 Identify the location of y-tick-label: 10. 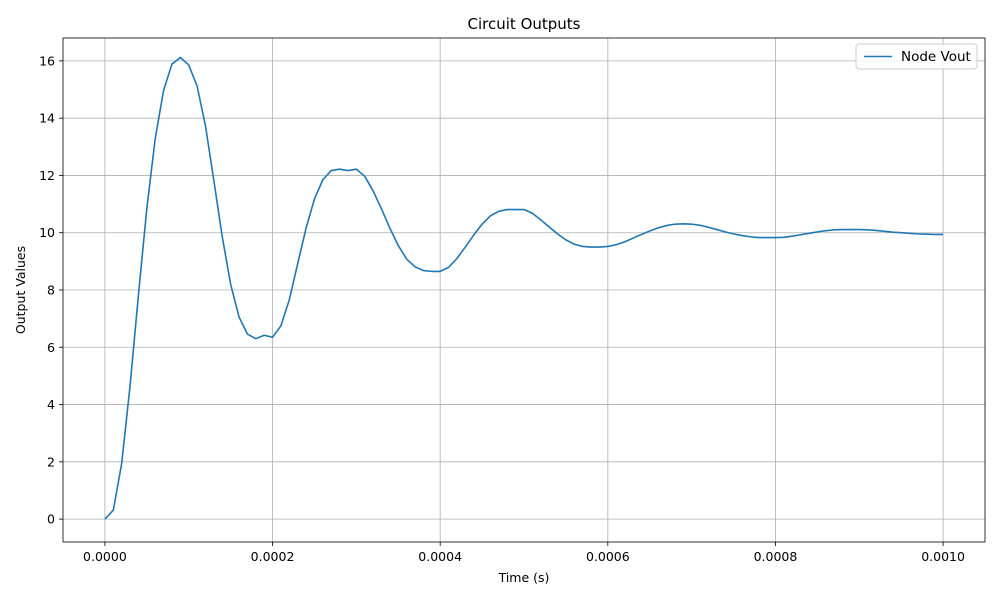
(47, 232).